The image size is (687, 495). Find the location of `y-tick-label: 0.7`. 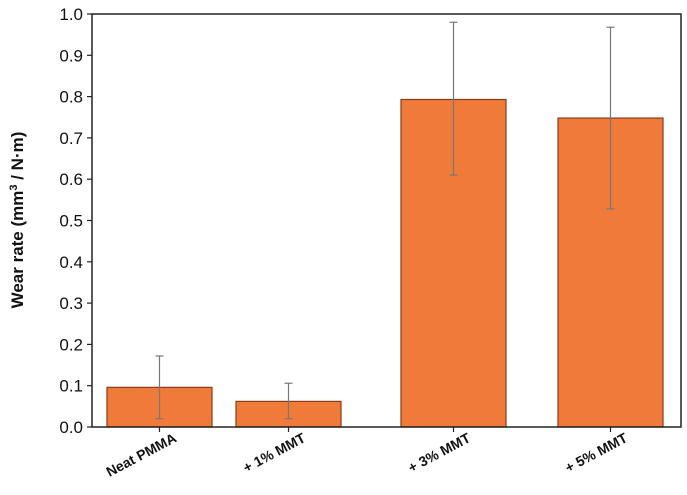

y-tick-label: 0.7 is located at coordinates (71, 138).